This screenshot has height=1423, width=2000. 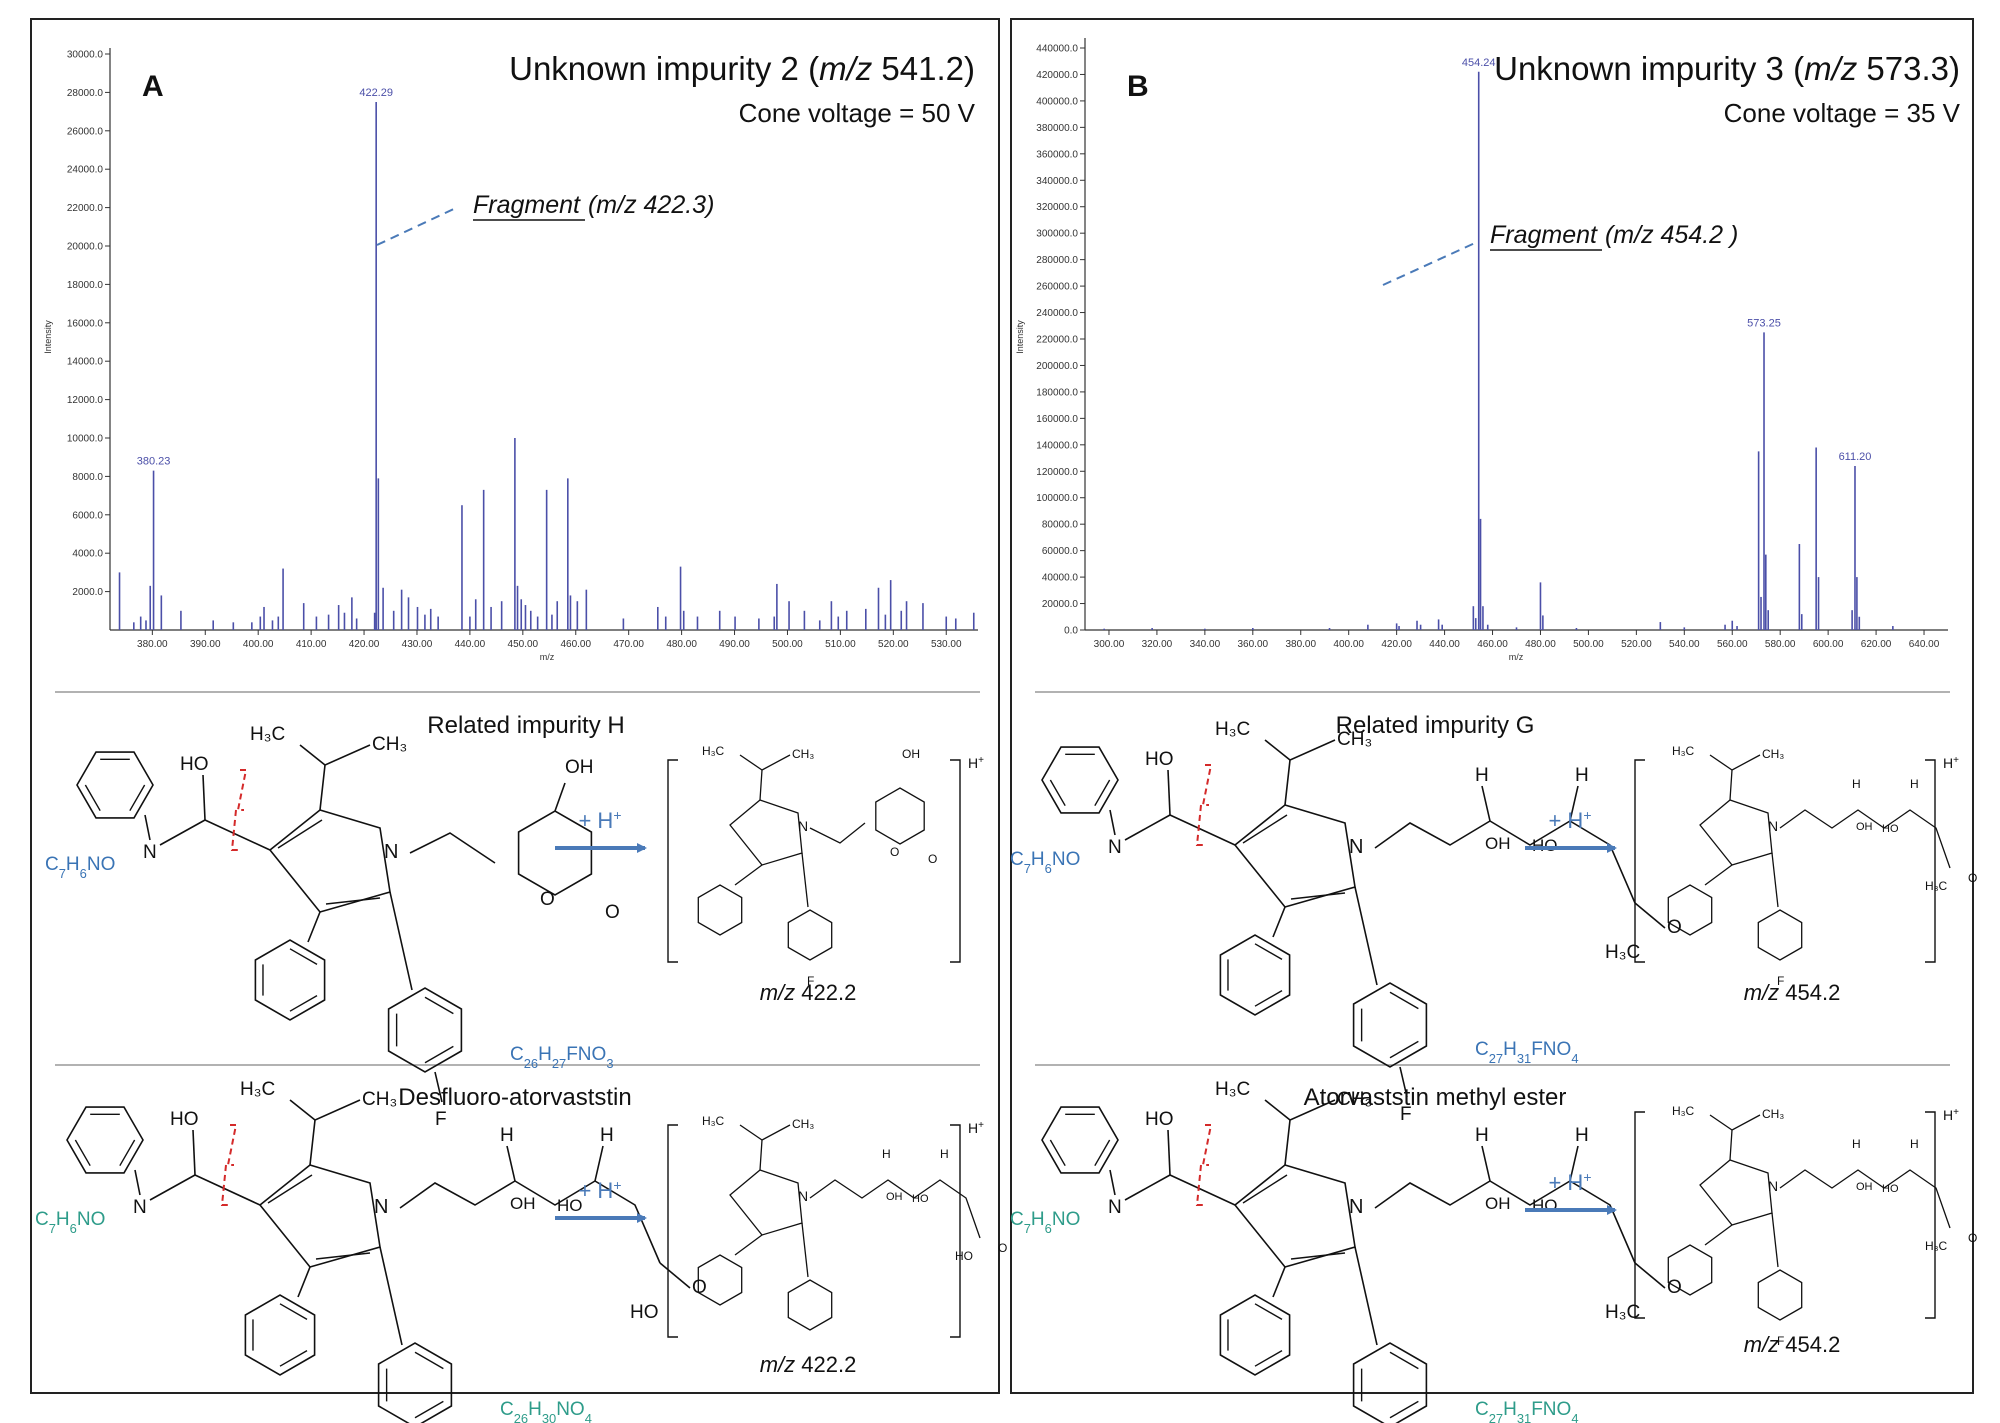 I want to click on panel-a-title-post: 541.2), so click(x=923, y=68).